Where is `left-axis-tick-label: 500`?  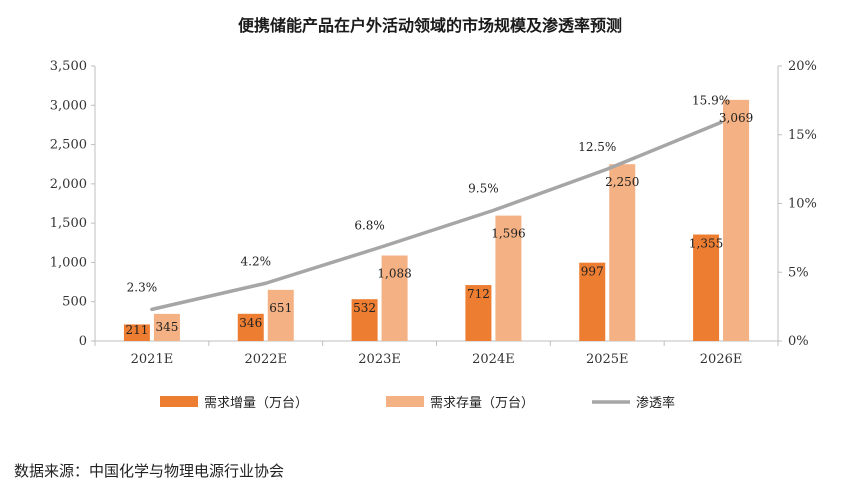 left-axis-tick-label: 500 is located at coordinates (74, 302).